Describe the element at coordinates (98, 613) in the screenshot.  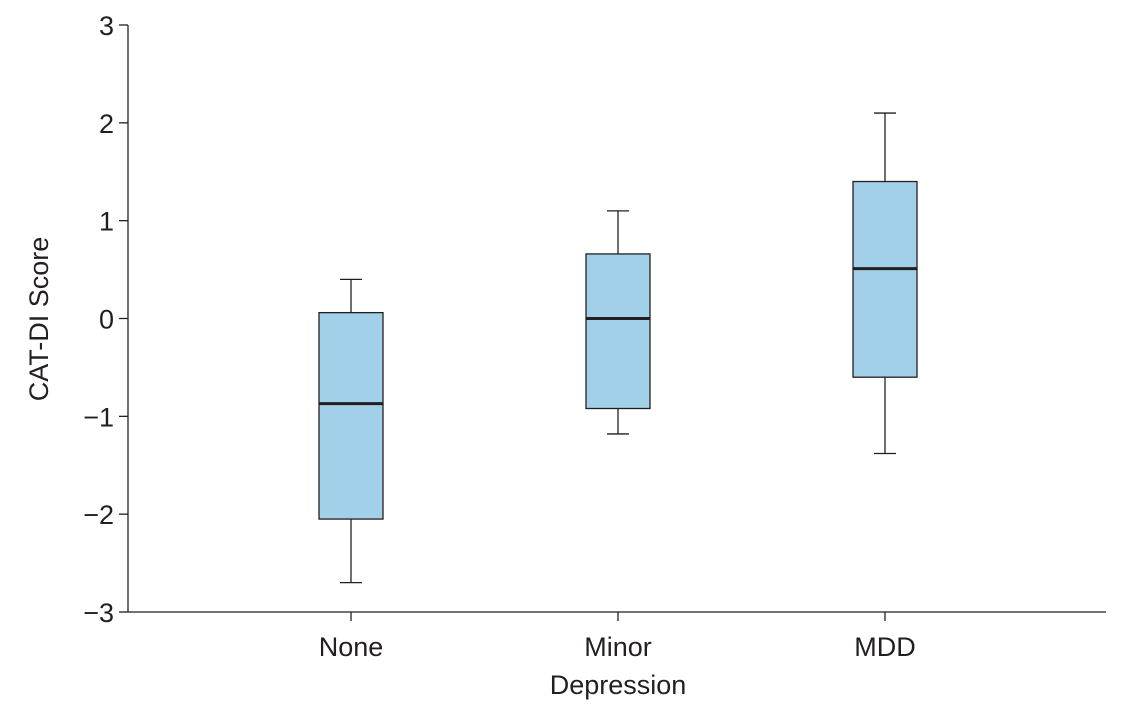
I see `y-tick-label: −3` at that location.